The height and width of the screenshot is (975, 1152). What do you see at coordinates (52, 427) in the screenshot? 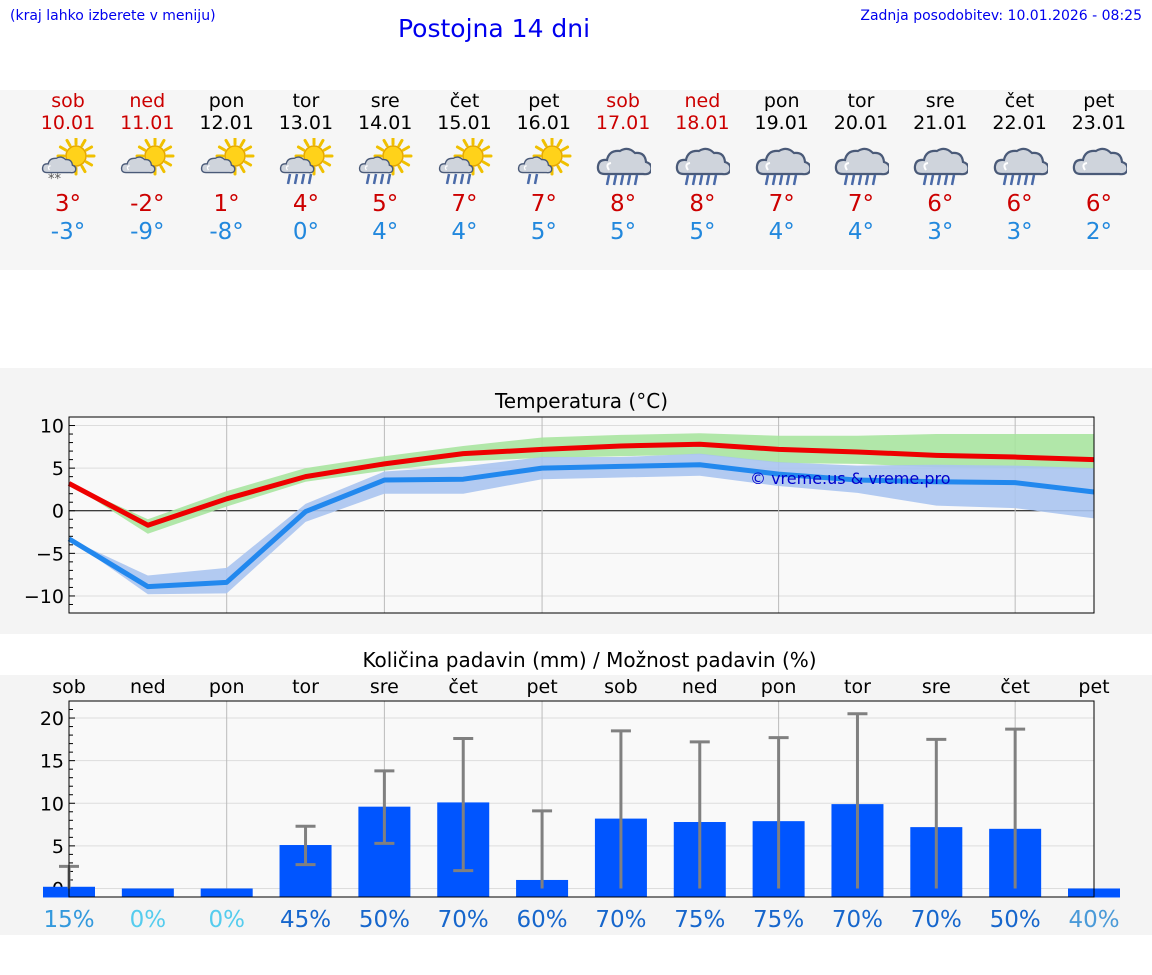
I see `temperature-tick-label: 10` at bounding box center [52, 427].